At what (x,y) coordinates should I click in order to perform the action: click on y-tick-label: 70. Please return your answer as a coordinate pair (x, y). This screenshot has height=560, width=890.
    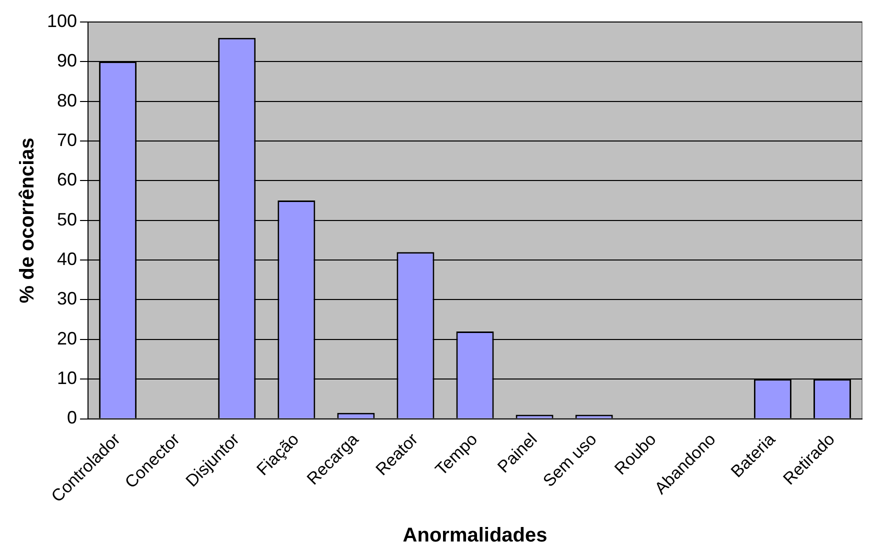
    Looking at the image, I should click on (67, 140).